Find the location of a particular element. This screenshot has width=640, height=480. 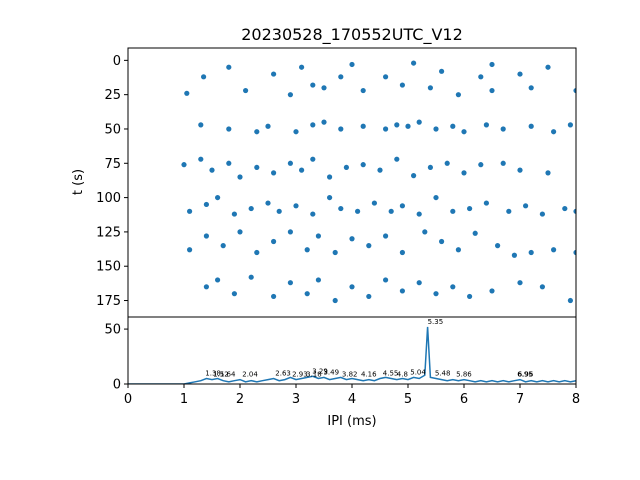

y-tick-label: 150 is located at coordinates (108, 267).